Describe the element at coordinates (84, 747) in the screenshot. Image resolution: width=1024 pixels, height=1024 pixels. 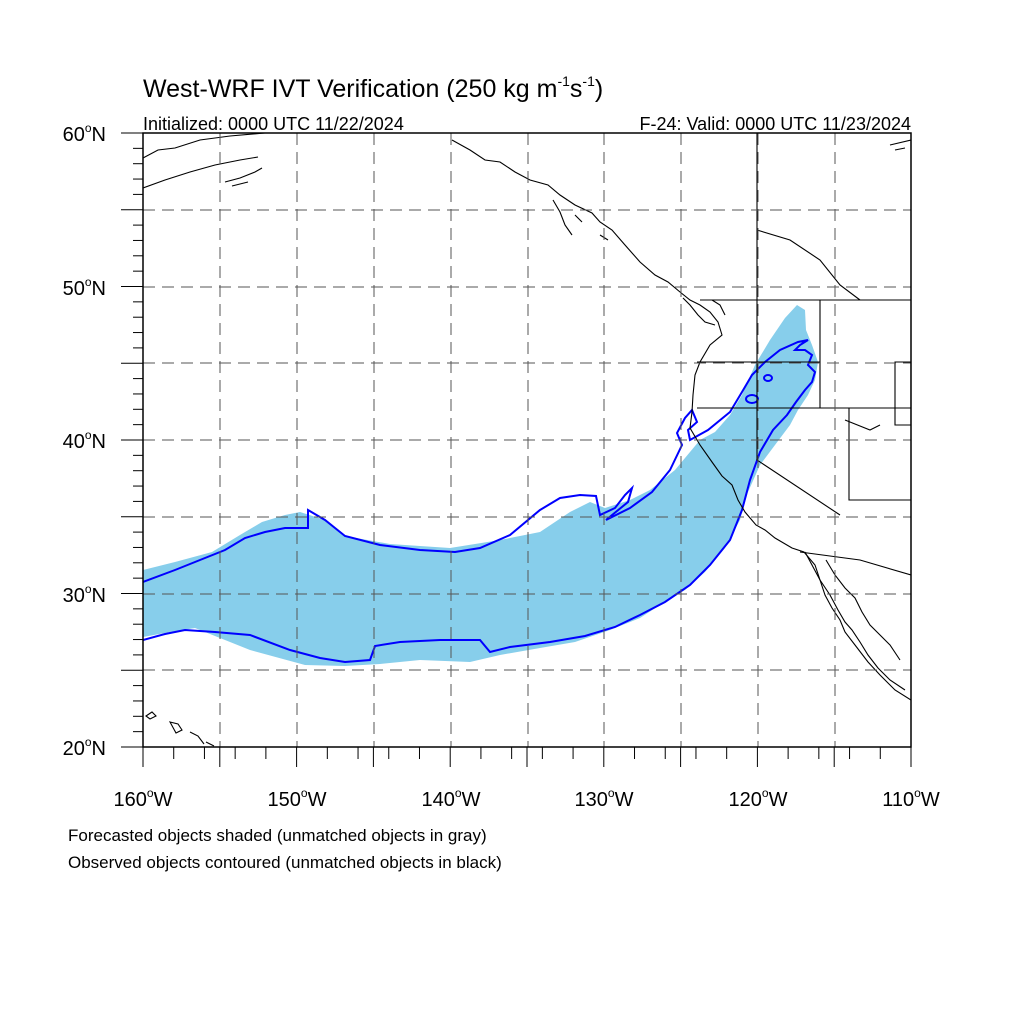
I see `lat-label-20n: 20oN` at that location.